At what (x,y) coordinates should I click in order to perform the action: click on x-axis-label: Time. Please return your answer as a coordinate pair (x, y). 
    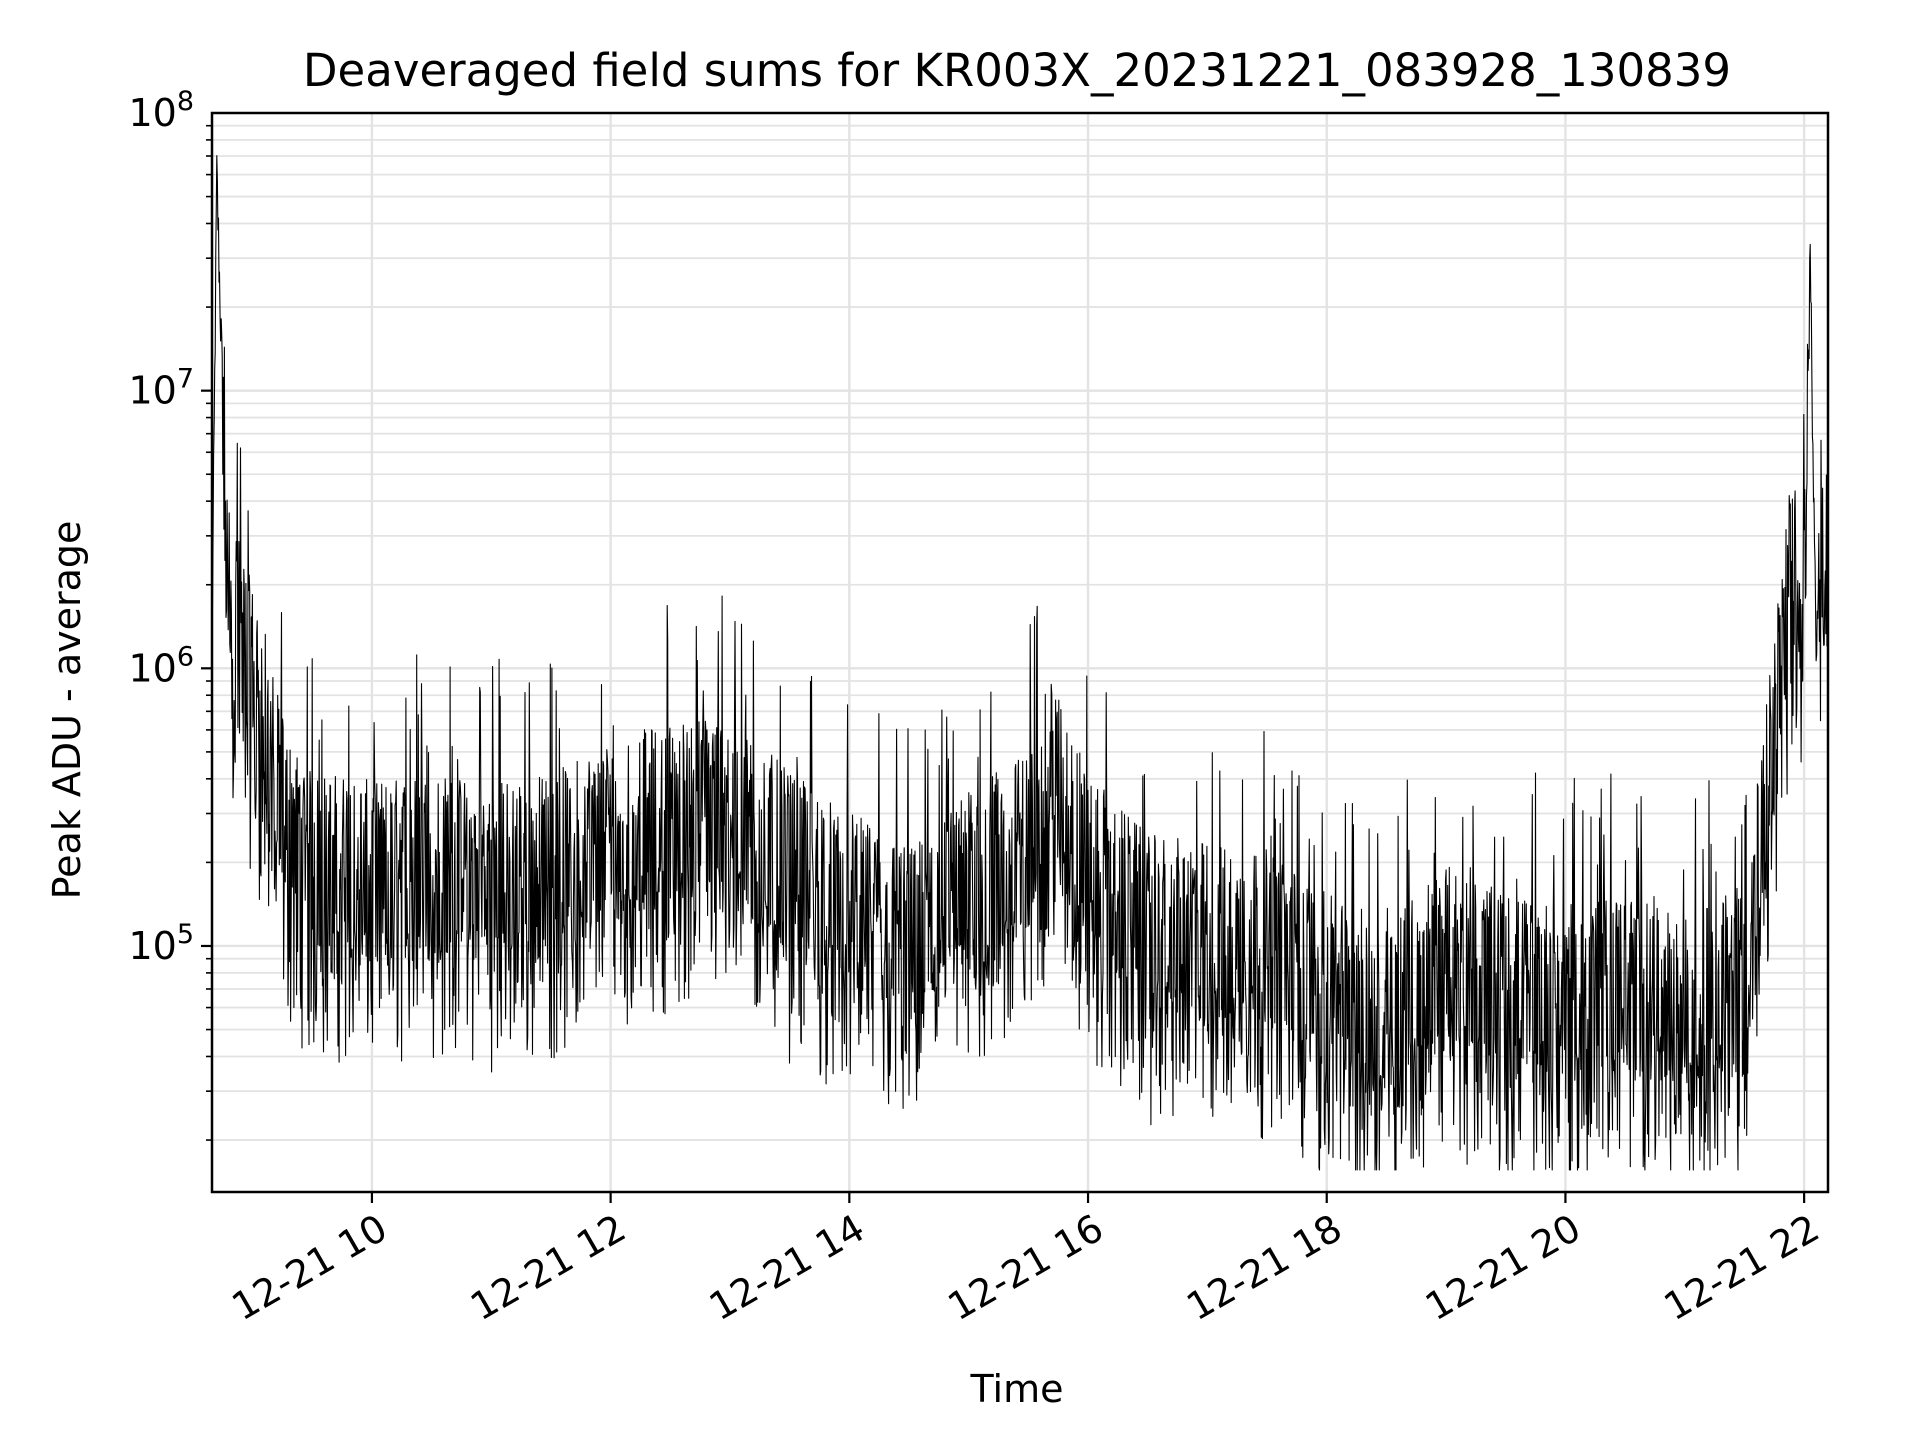
    Looking at the image, I should click on (1017, 1389).